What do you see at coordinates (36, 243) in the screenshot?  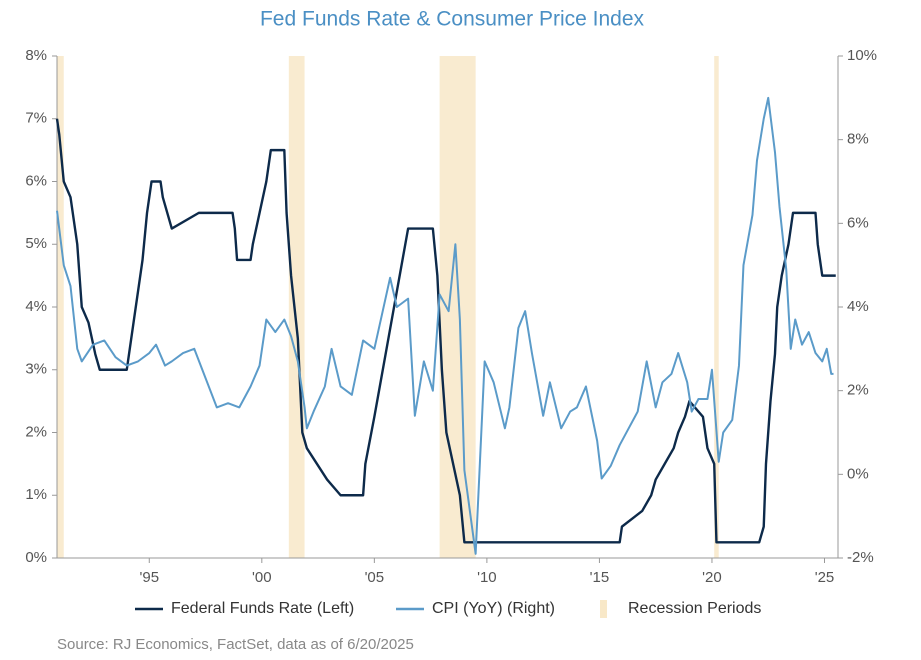 I see `y-tick-label: 5%` at bounding box center [36, 243].